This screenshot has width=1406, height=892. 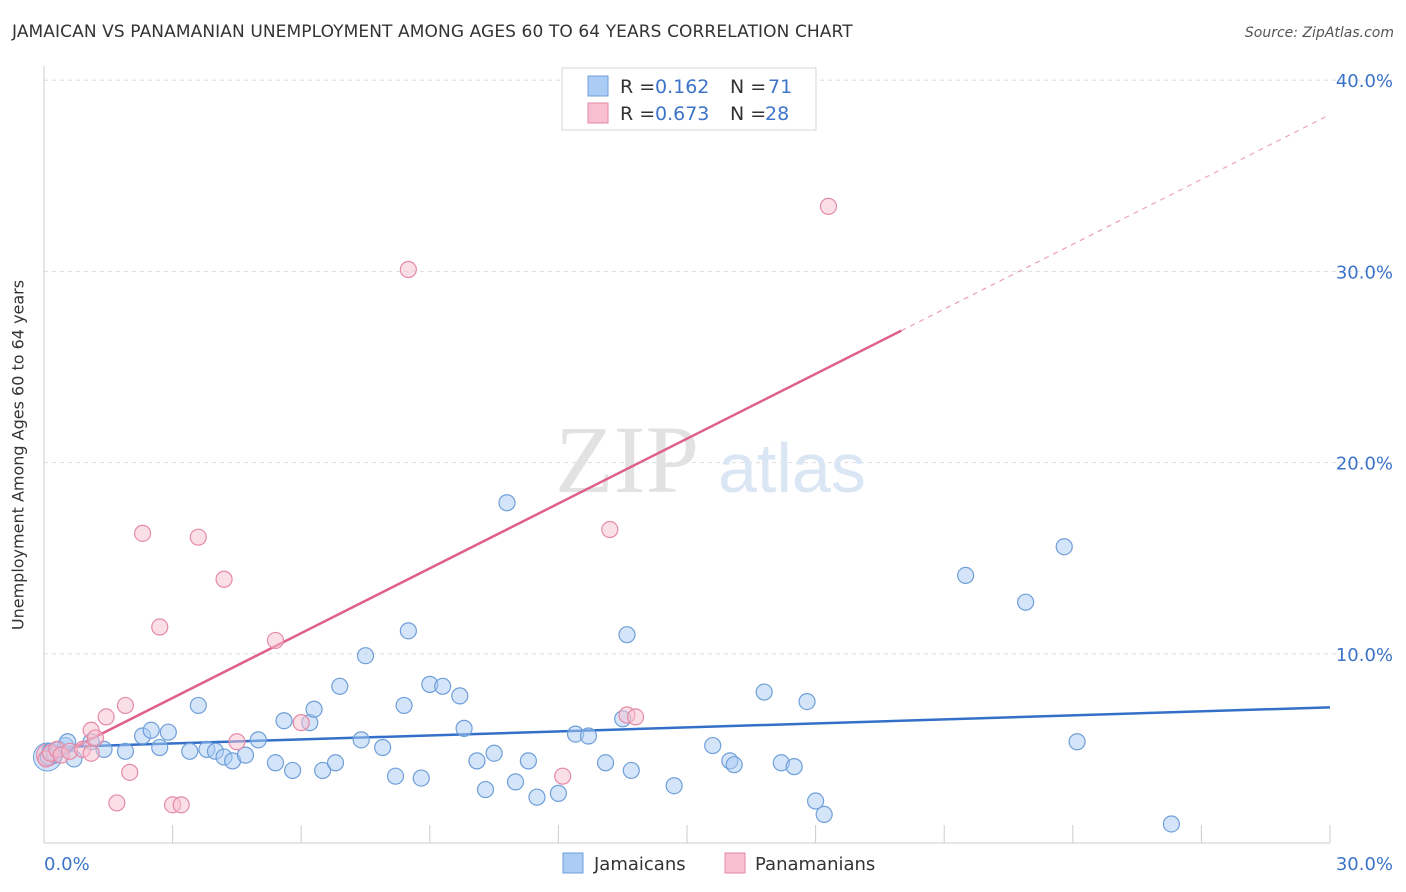 What do you see at coordinates (573, 863) in the screenshot?
I see `legend-bottom-swatch-jamaicans` at bounding box center [573, 863].